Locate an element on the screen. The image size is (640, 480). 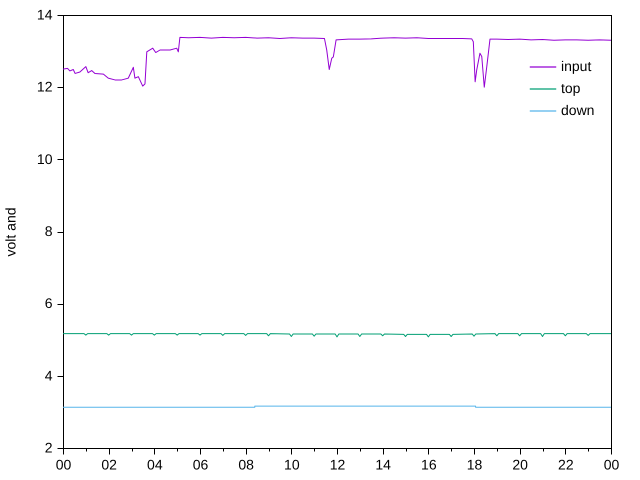
x-tick-label: 14 is located at coordinates (383, 464).